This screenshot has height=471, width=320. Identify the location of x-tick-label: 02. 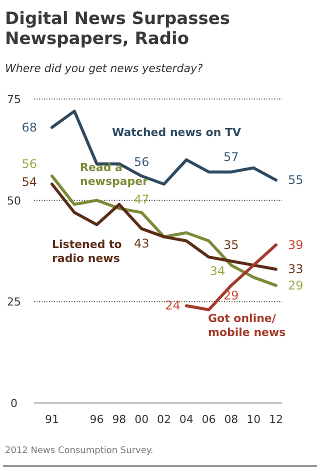
(164, 419).